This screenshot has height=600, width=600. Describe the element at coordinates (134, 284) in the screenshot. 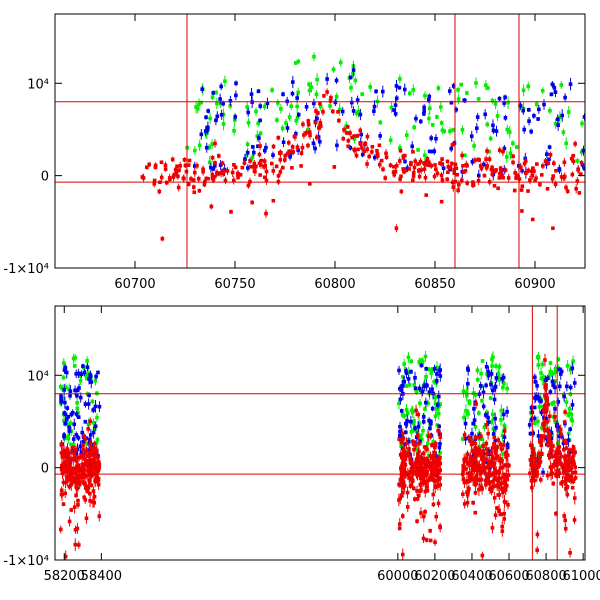

I see `x-tick-label: 60700` at that location.